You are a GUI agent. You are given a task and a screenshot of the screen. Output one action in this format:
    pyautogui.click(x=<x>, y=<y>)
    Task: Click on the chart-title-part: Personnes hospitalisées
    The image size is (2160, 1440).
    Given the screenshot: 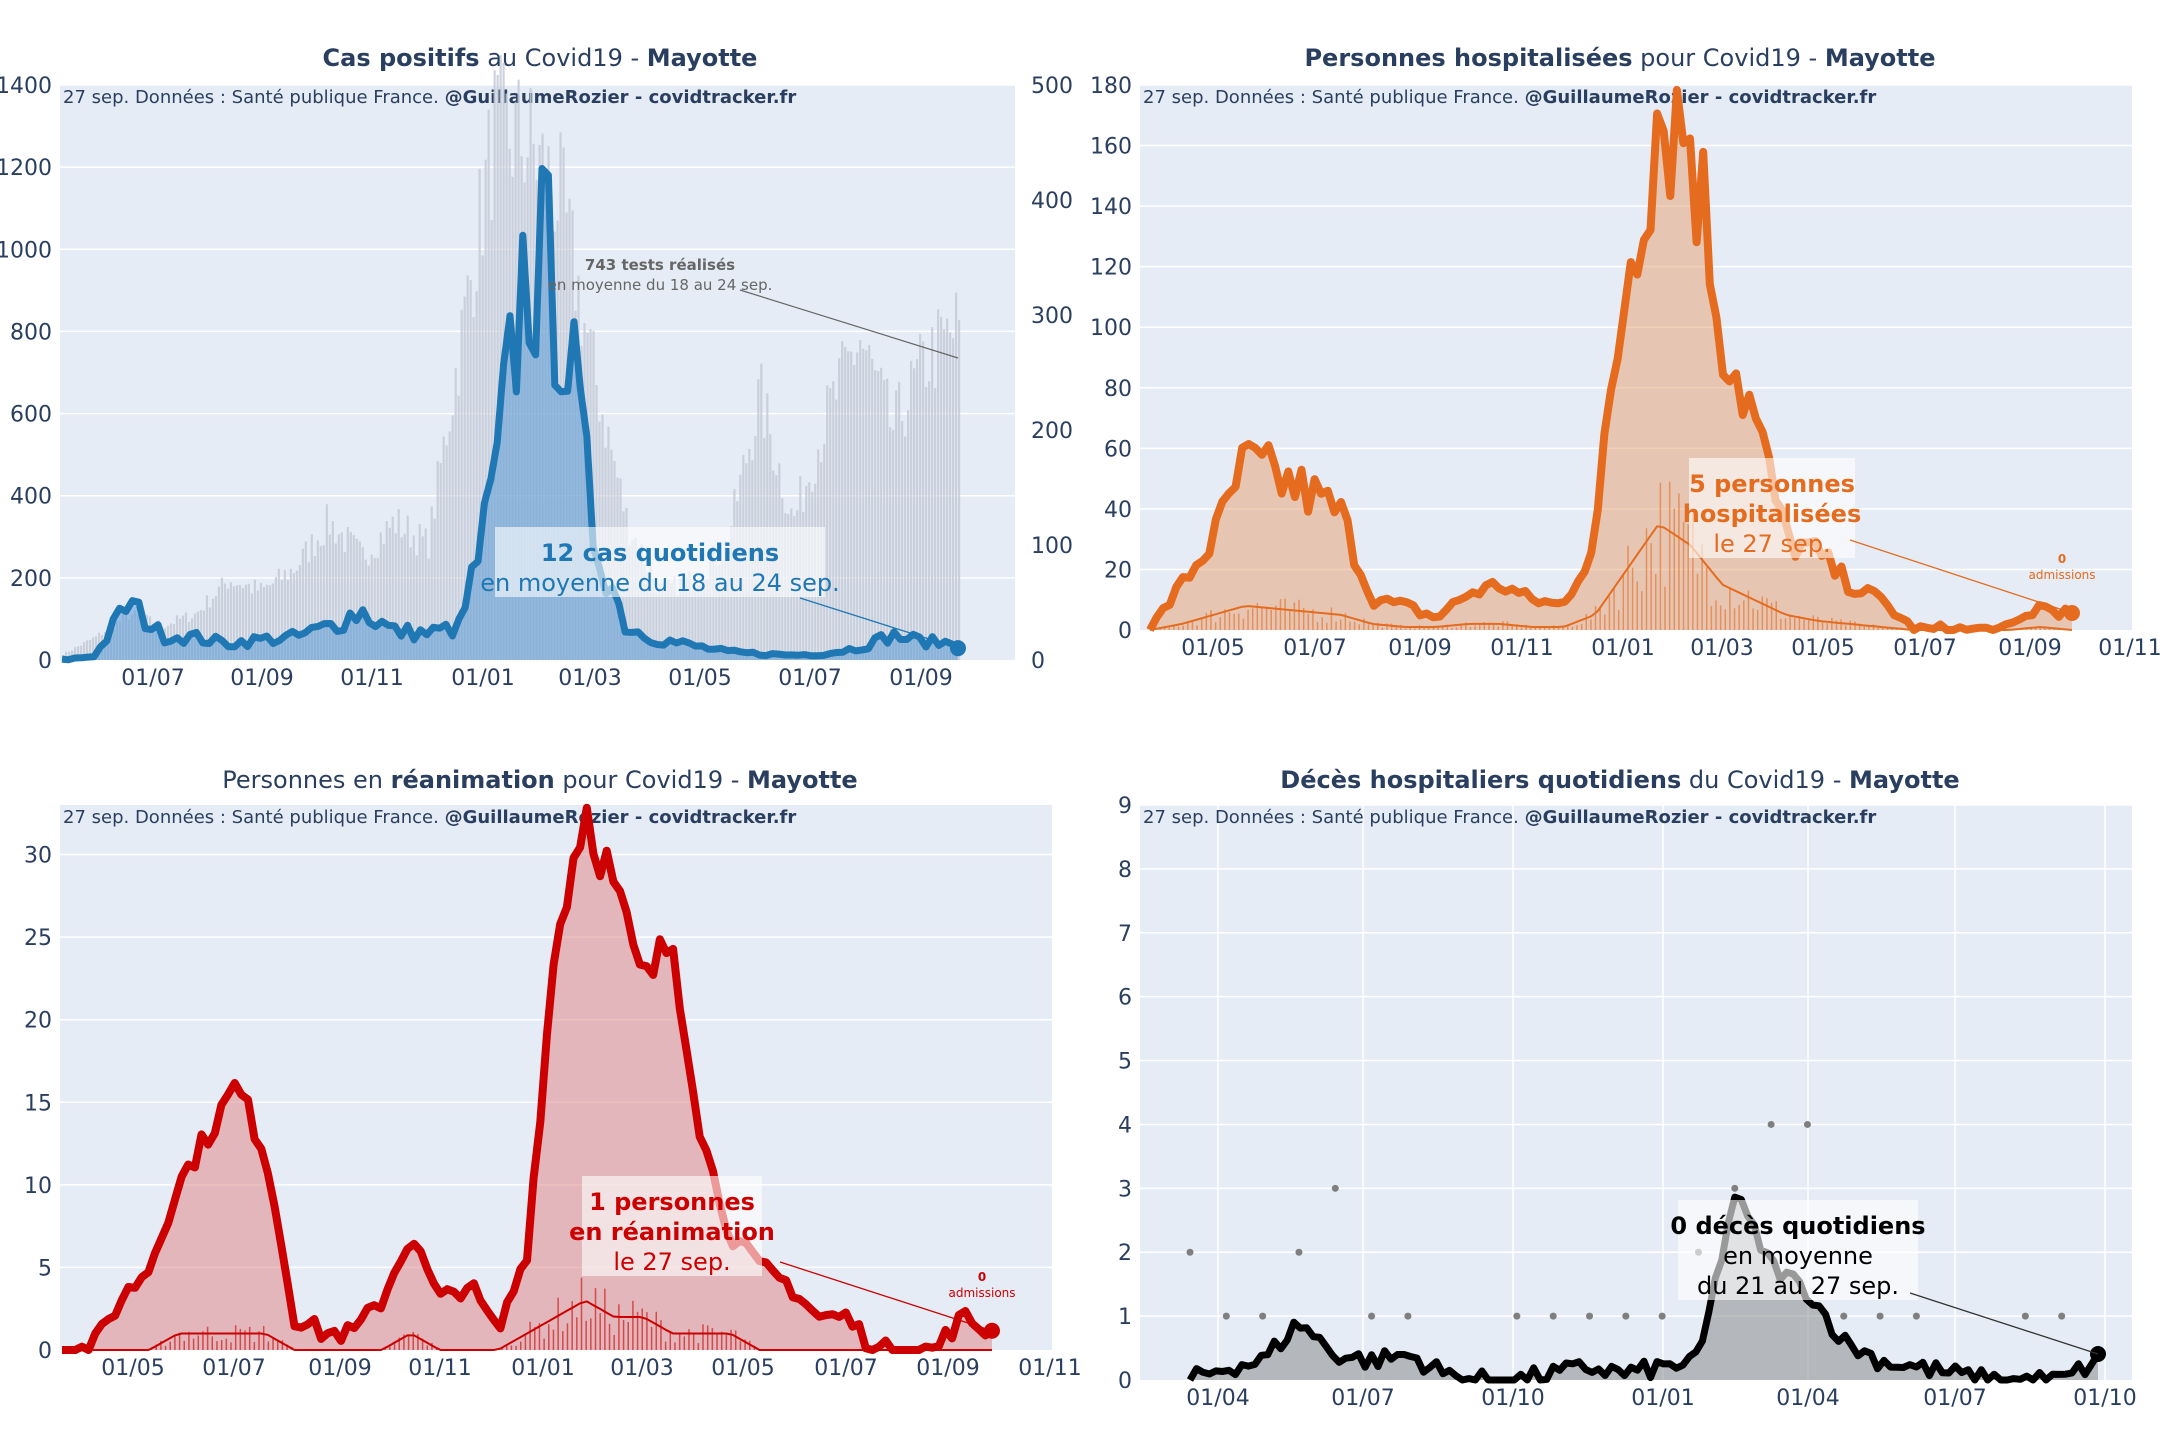 What is the action you would take?
    pyautogui.click(x=1468, y=58)
    